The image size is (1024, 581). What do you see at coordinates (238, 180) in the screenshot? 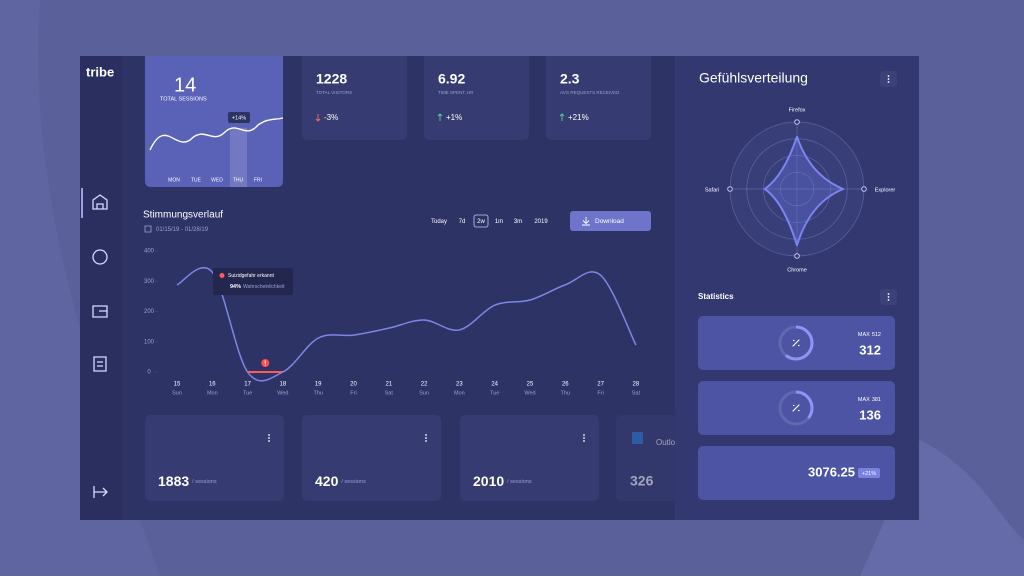
I see `day-label: THU` at bounding box center [238, 180].